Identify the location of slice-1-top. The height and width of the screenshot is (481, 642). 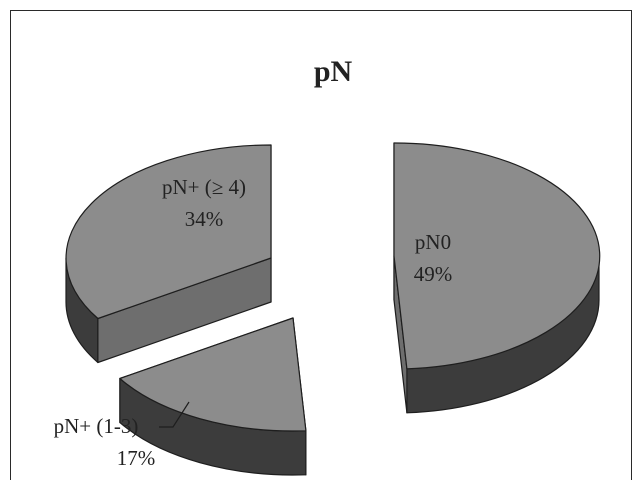
(213, 374).